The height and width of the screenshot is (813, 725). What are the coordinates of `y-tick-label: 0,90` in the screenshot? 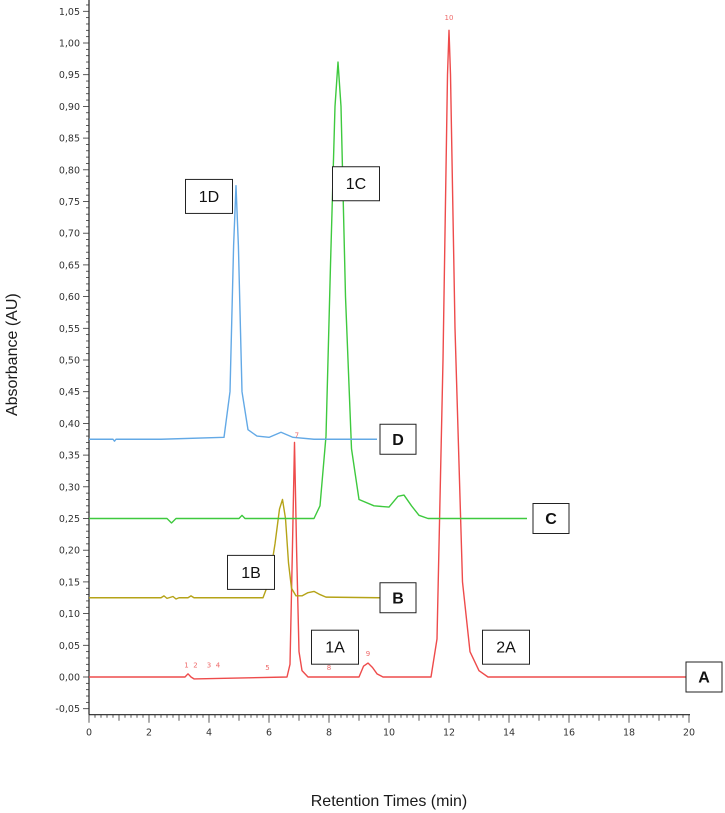 It's located at (69, 107).